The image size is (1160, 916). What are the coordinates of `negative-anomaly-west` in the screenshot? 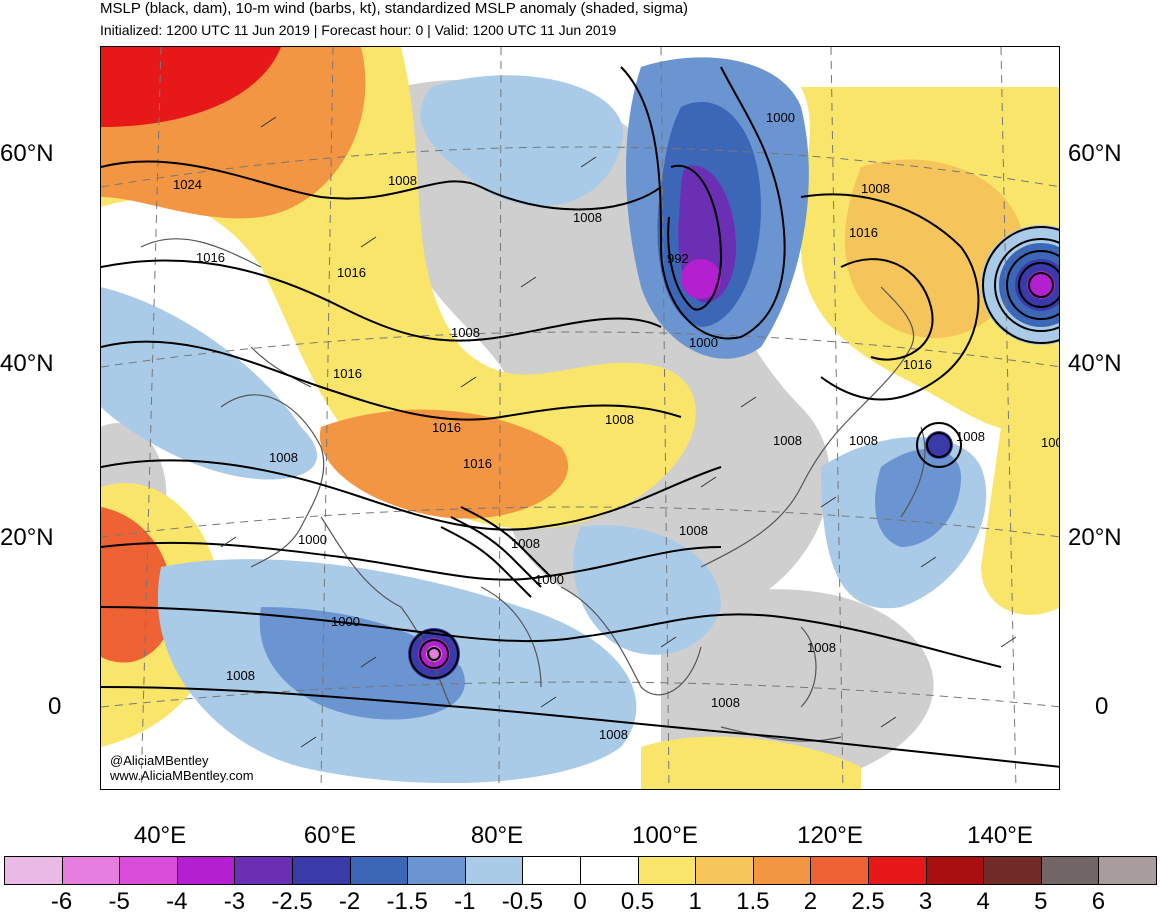 It's located at (209, 383).